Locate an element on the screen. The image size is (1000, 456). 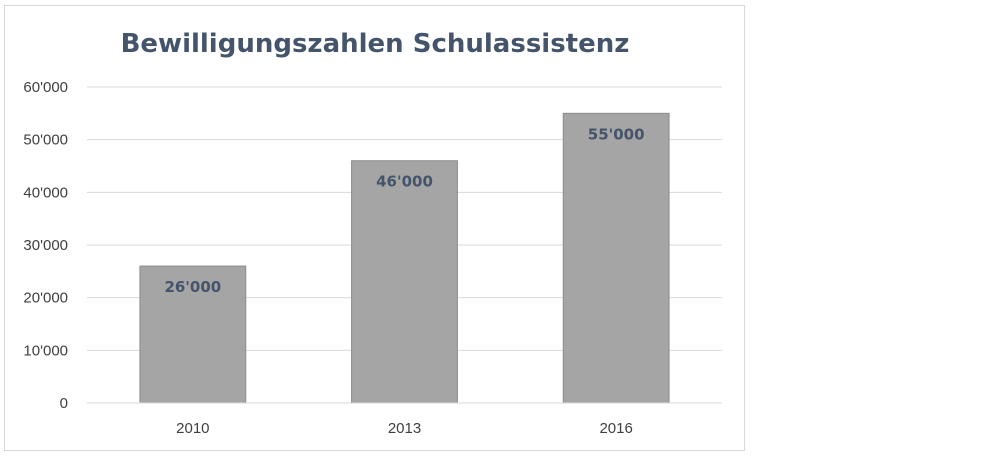
y-tick-label: 0 is located at coordinates (64, 403).